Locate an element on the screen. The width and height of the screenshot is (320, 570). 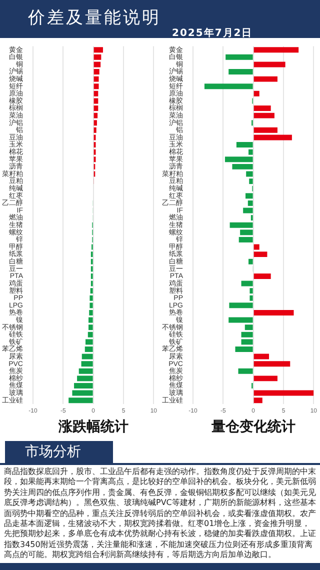
x-axis-title: 量仓变化统计 is located at coordinates (253, 427).